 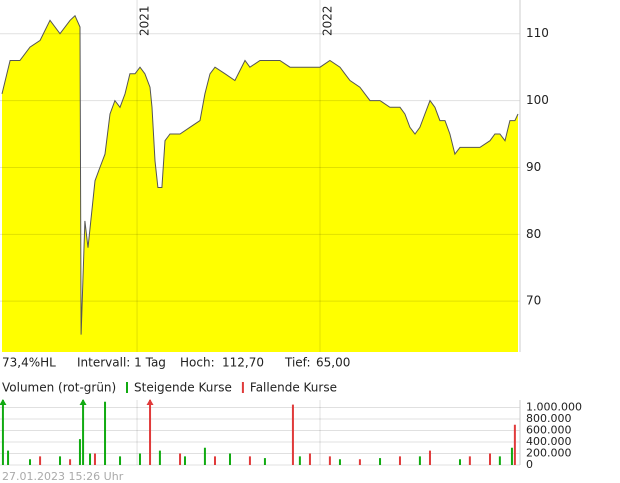 I want to click on low-label: Tief:, so click(x=297, y=363).